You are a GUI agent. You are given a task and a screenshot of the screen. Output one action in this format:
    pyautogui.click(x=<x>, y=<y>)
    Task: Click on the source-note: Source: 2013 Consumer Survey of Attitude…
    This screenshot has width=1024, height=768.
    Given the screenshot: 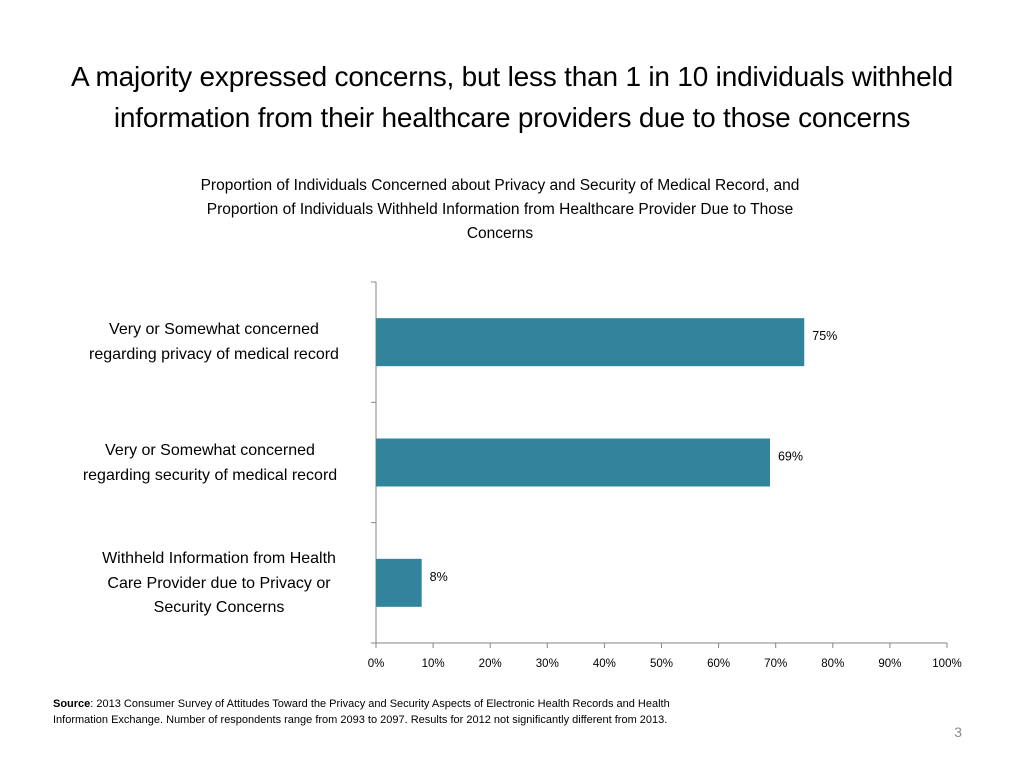 What is the action you would take?
    pyautogui.click(x=433, y=712)
    